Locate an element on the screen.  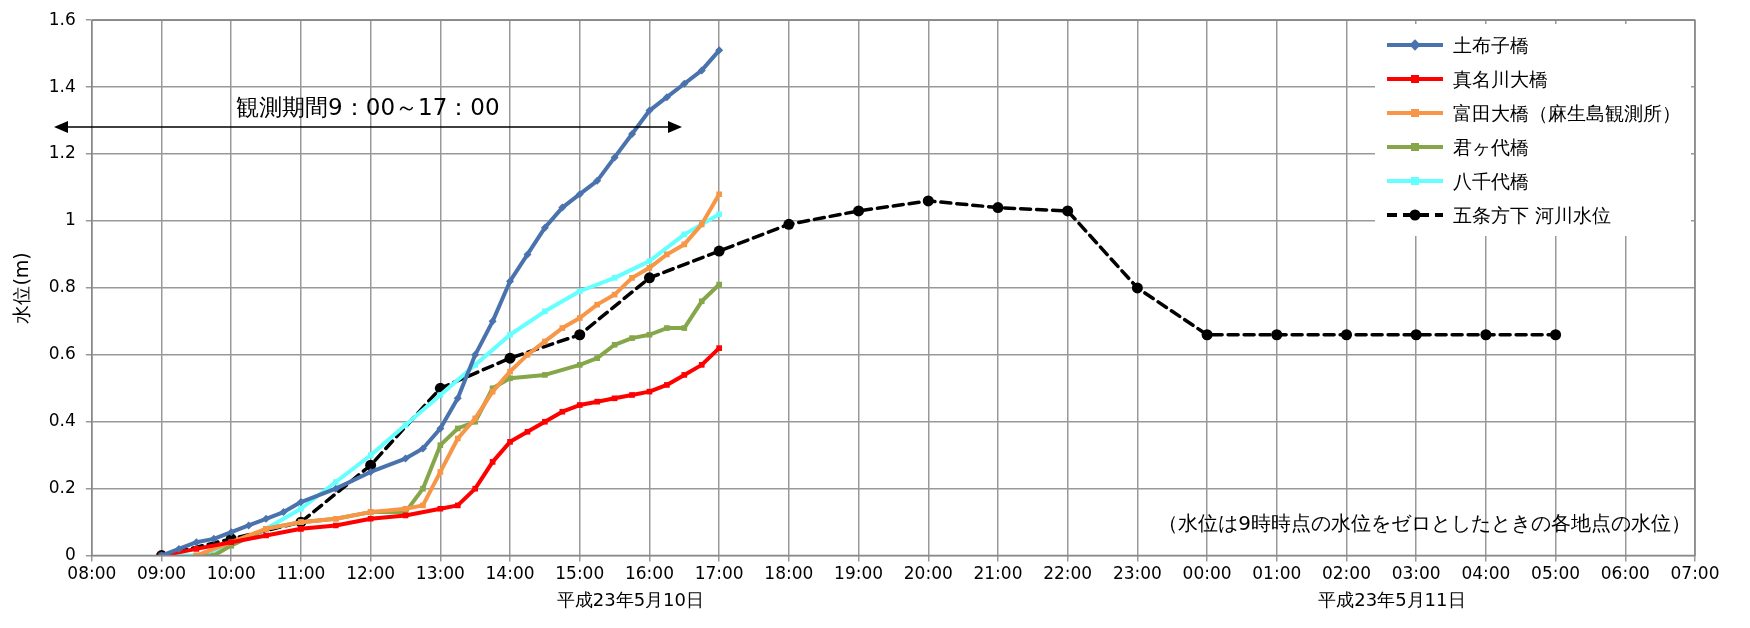
x-tick-label: 17:00 is located at coordinates (719, 573).